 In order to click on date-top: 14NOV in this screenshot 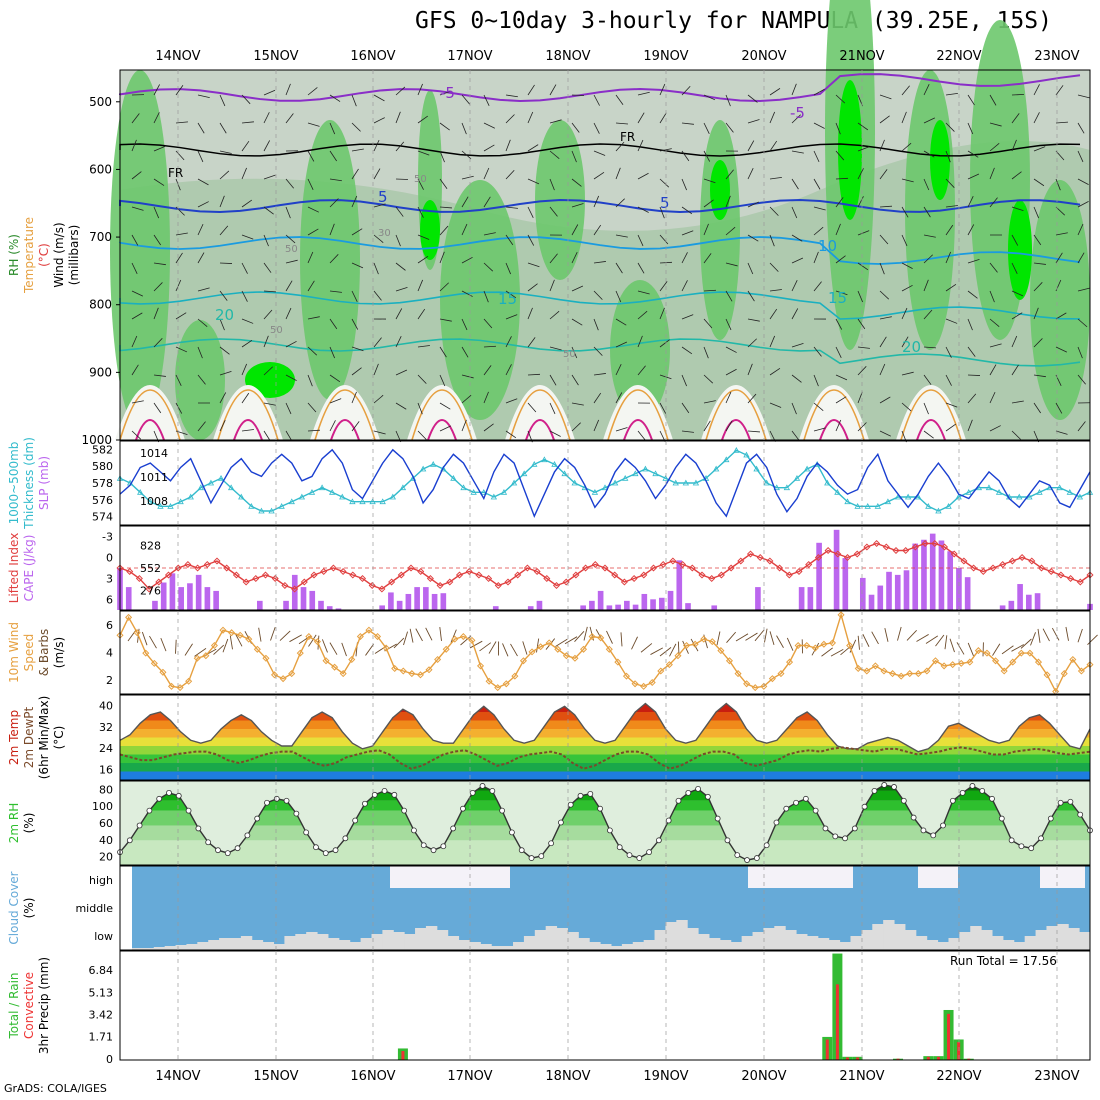, I will do `click(177, 56)`.